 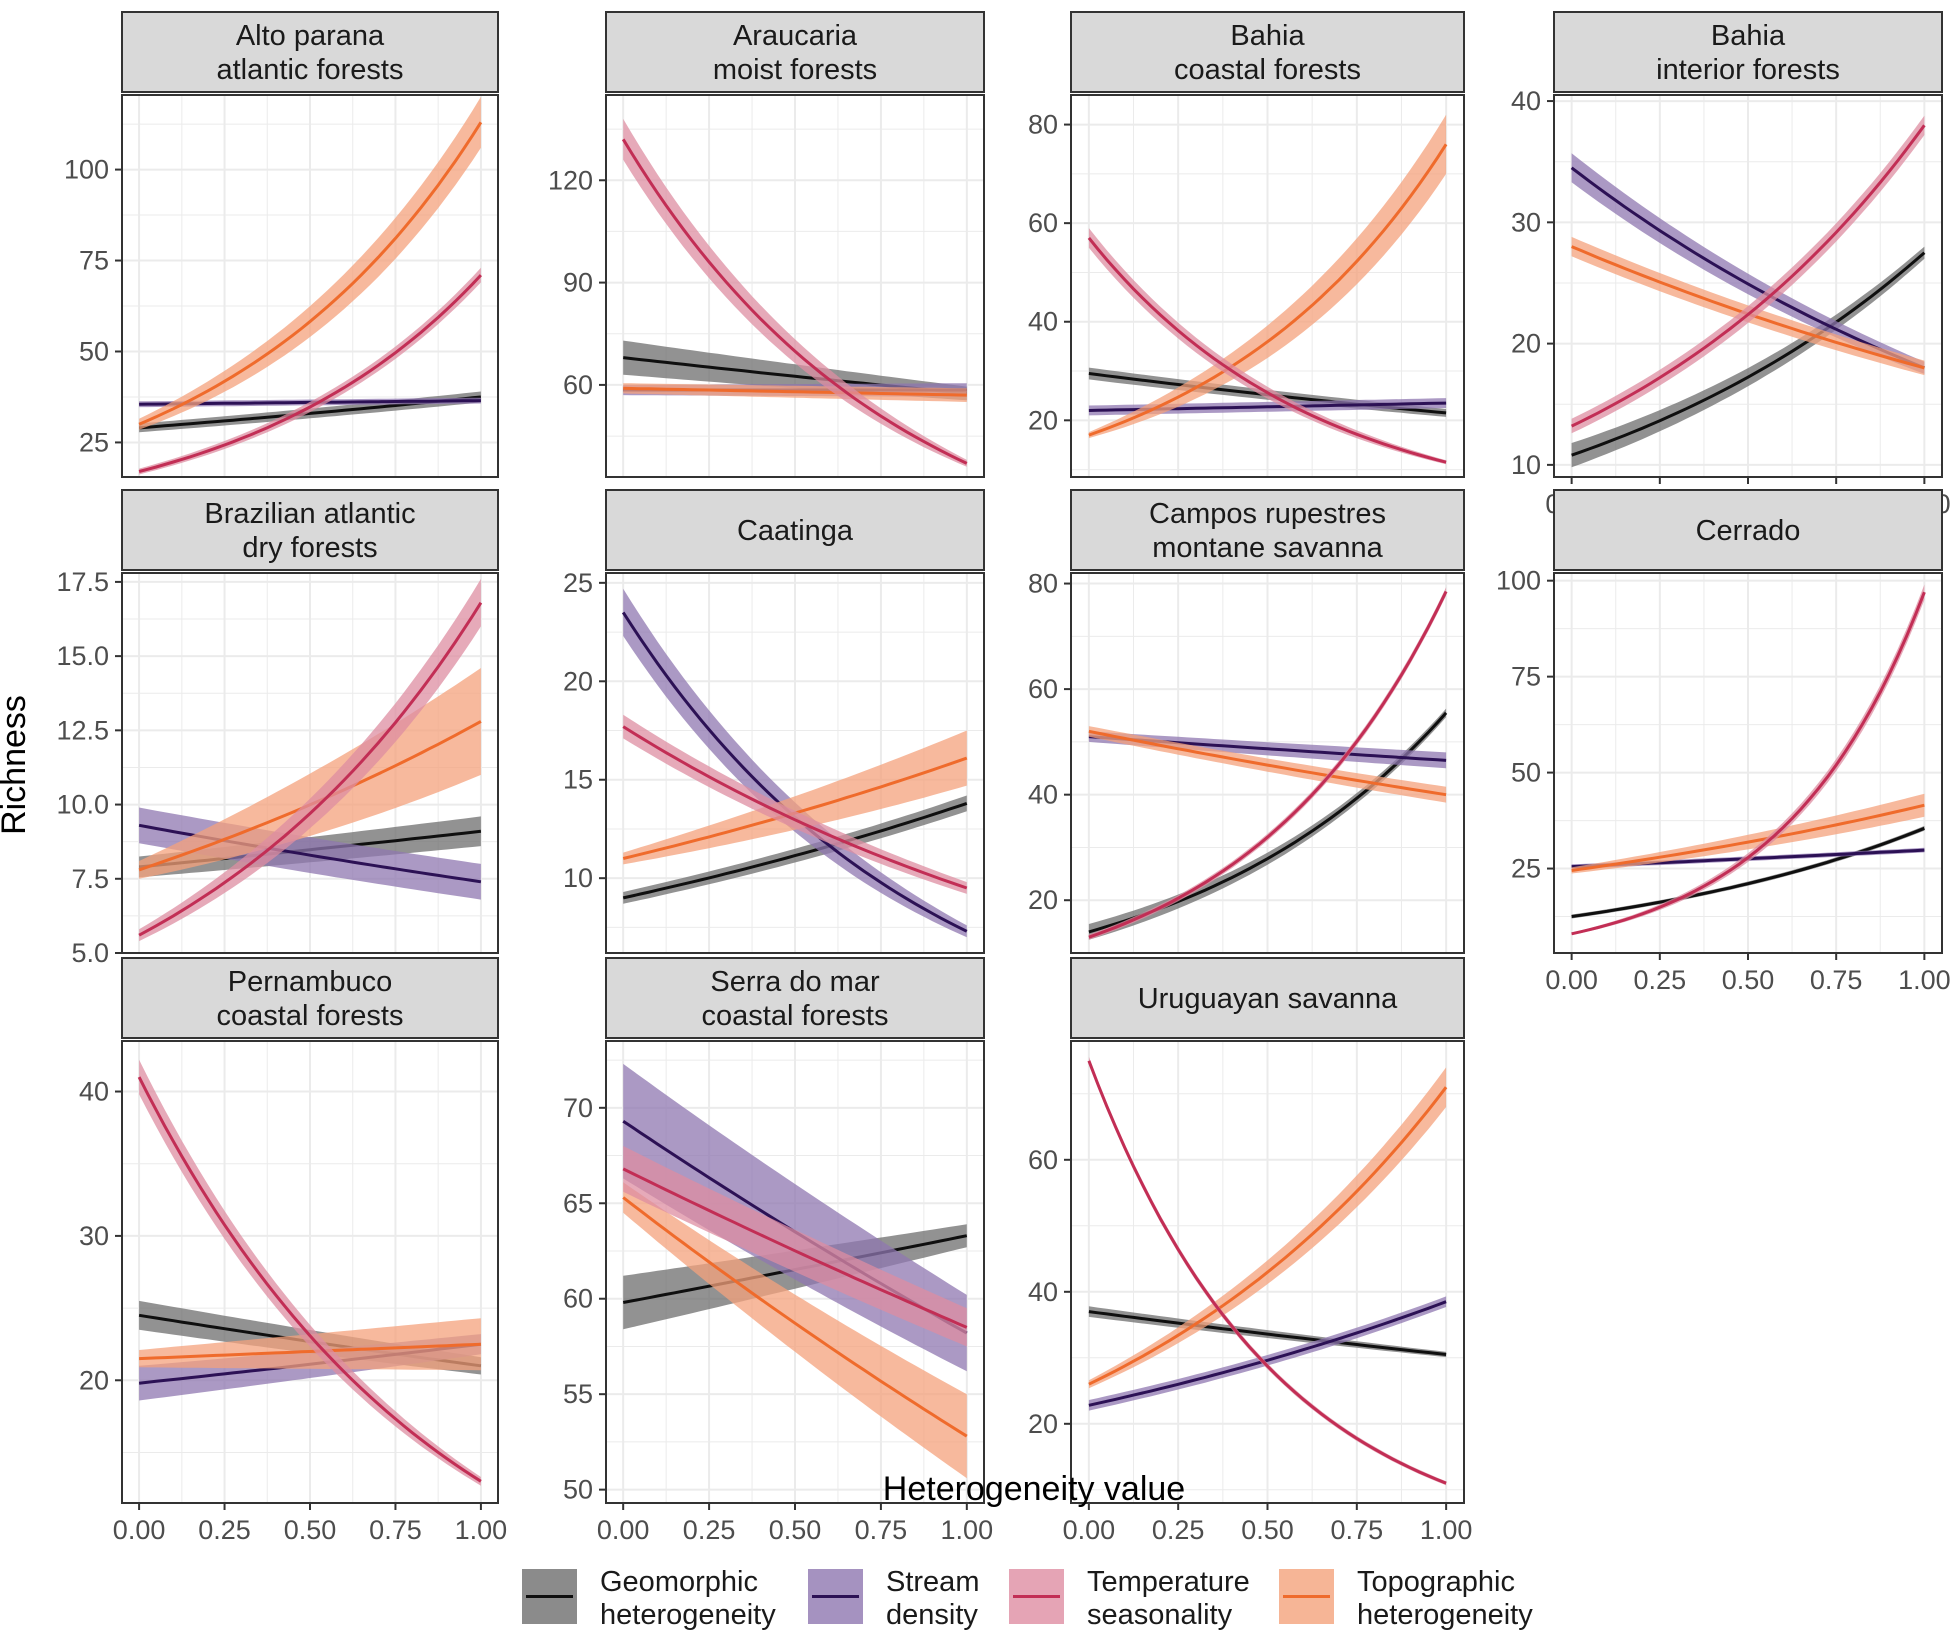 I want to click on y-tick-label: 90, so click(x=578, y=283).